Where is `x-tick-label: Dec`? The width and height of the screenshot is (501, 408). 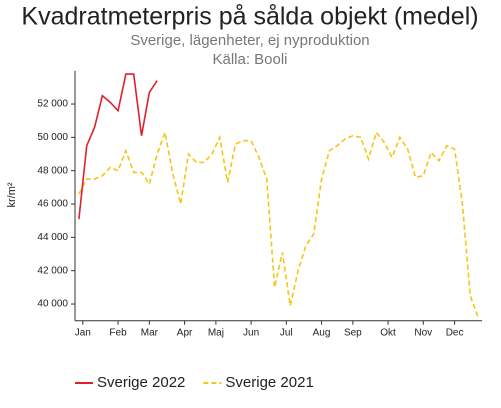
x-tick-label: Dec is located at coordinates (455, 332).